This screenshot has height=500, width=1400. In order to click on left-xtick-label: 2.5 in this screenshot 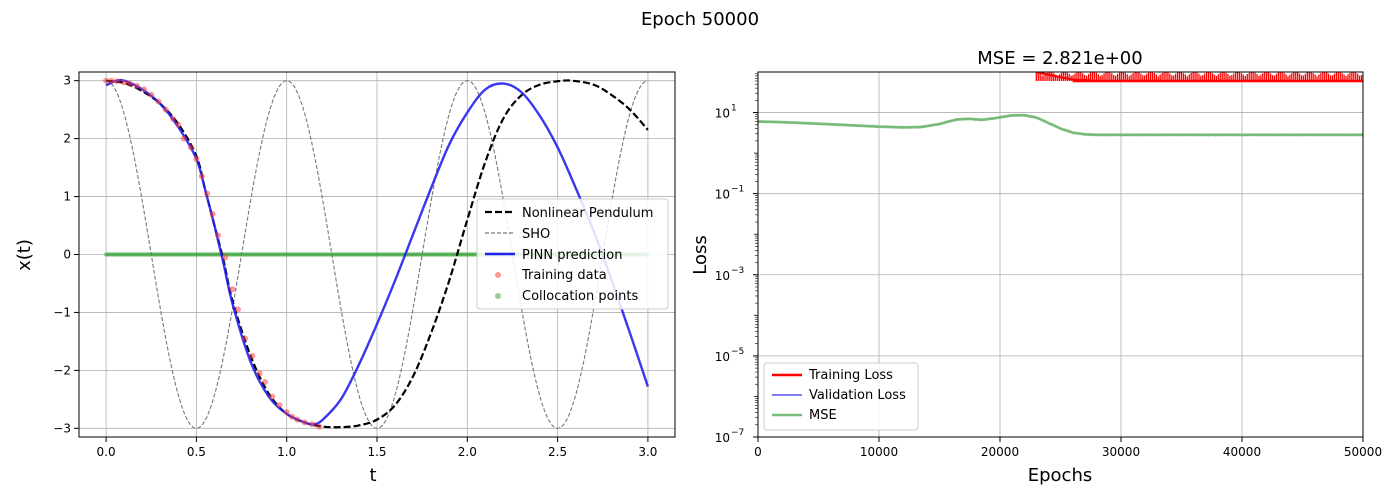, I will do `click(557, 452)`.